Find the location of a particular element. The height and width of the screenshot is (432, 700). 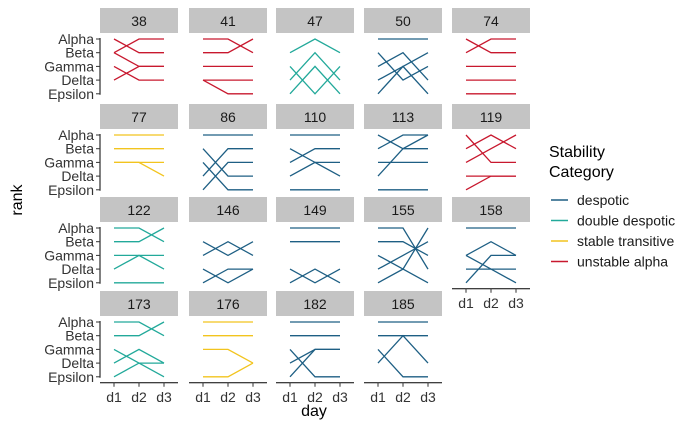

panel-strip-label: 41 is located at coordinates (228, 21).